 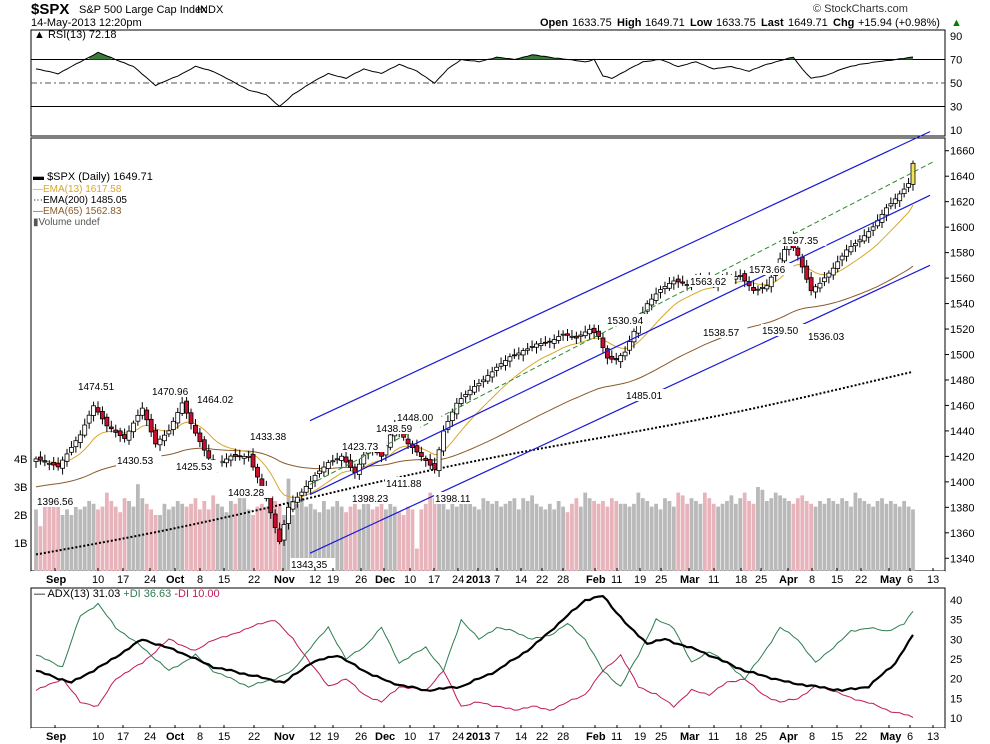 I want to click on price-tick-label: 1640, so click(x=962, y=177).